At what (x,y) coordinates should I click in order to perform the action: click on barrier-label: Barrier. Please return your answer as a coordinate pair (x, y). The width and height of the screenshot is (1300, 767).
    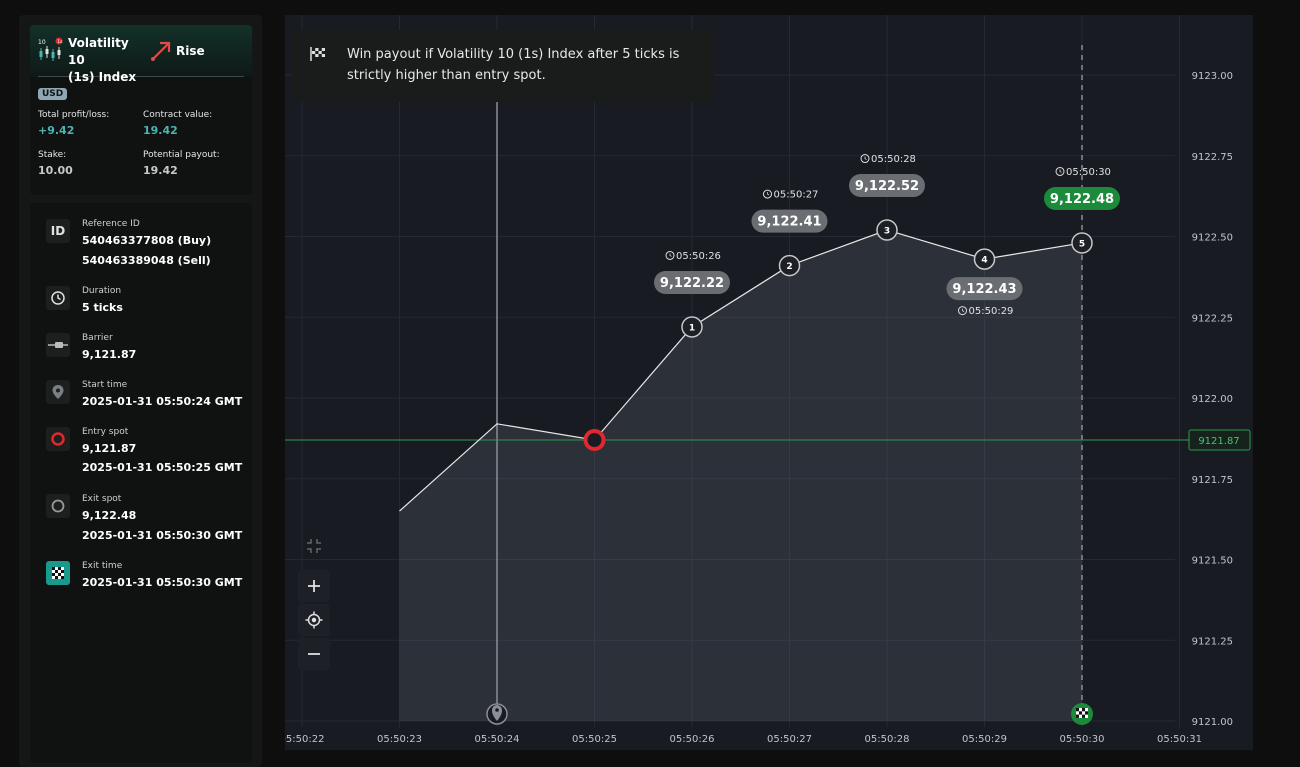
    Looking at the image, I should click on (97, 338).